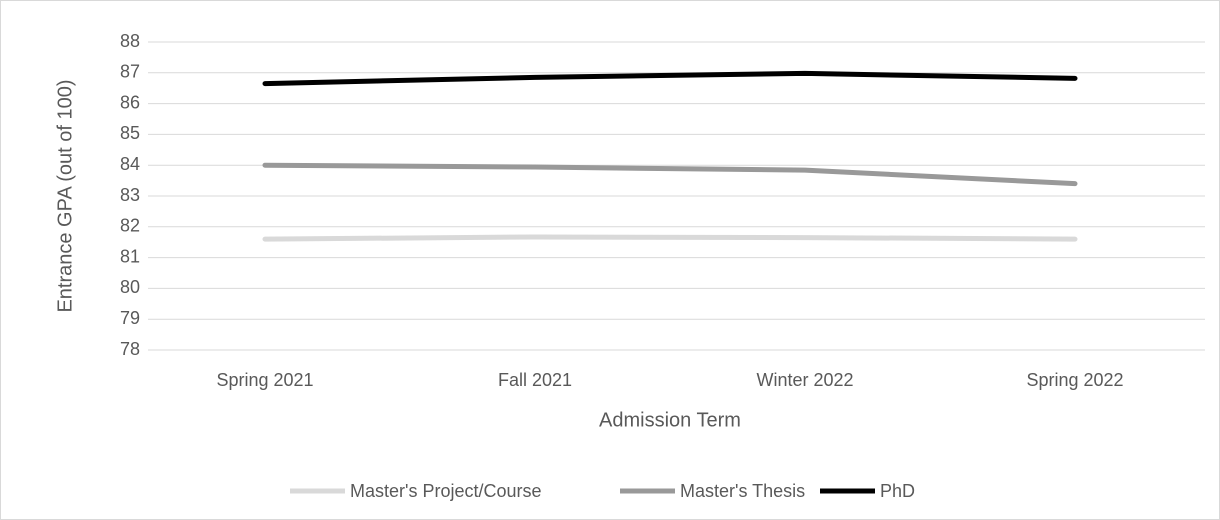 This screenshot has width=1220, height=520. Describe the element at coordinates (130, 195) in the screenshot. I see `y-tick-label: 83` at that location.